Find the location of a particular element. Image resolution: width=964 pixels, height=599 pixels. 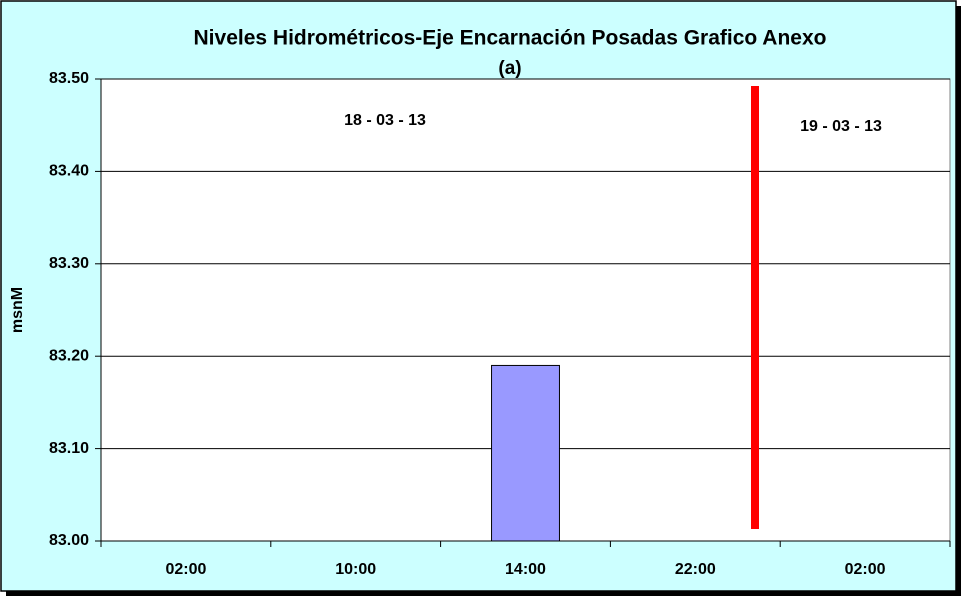

annotation: 18 - 03 - 13 is located at coordinates (385, 120).